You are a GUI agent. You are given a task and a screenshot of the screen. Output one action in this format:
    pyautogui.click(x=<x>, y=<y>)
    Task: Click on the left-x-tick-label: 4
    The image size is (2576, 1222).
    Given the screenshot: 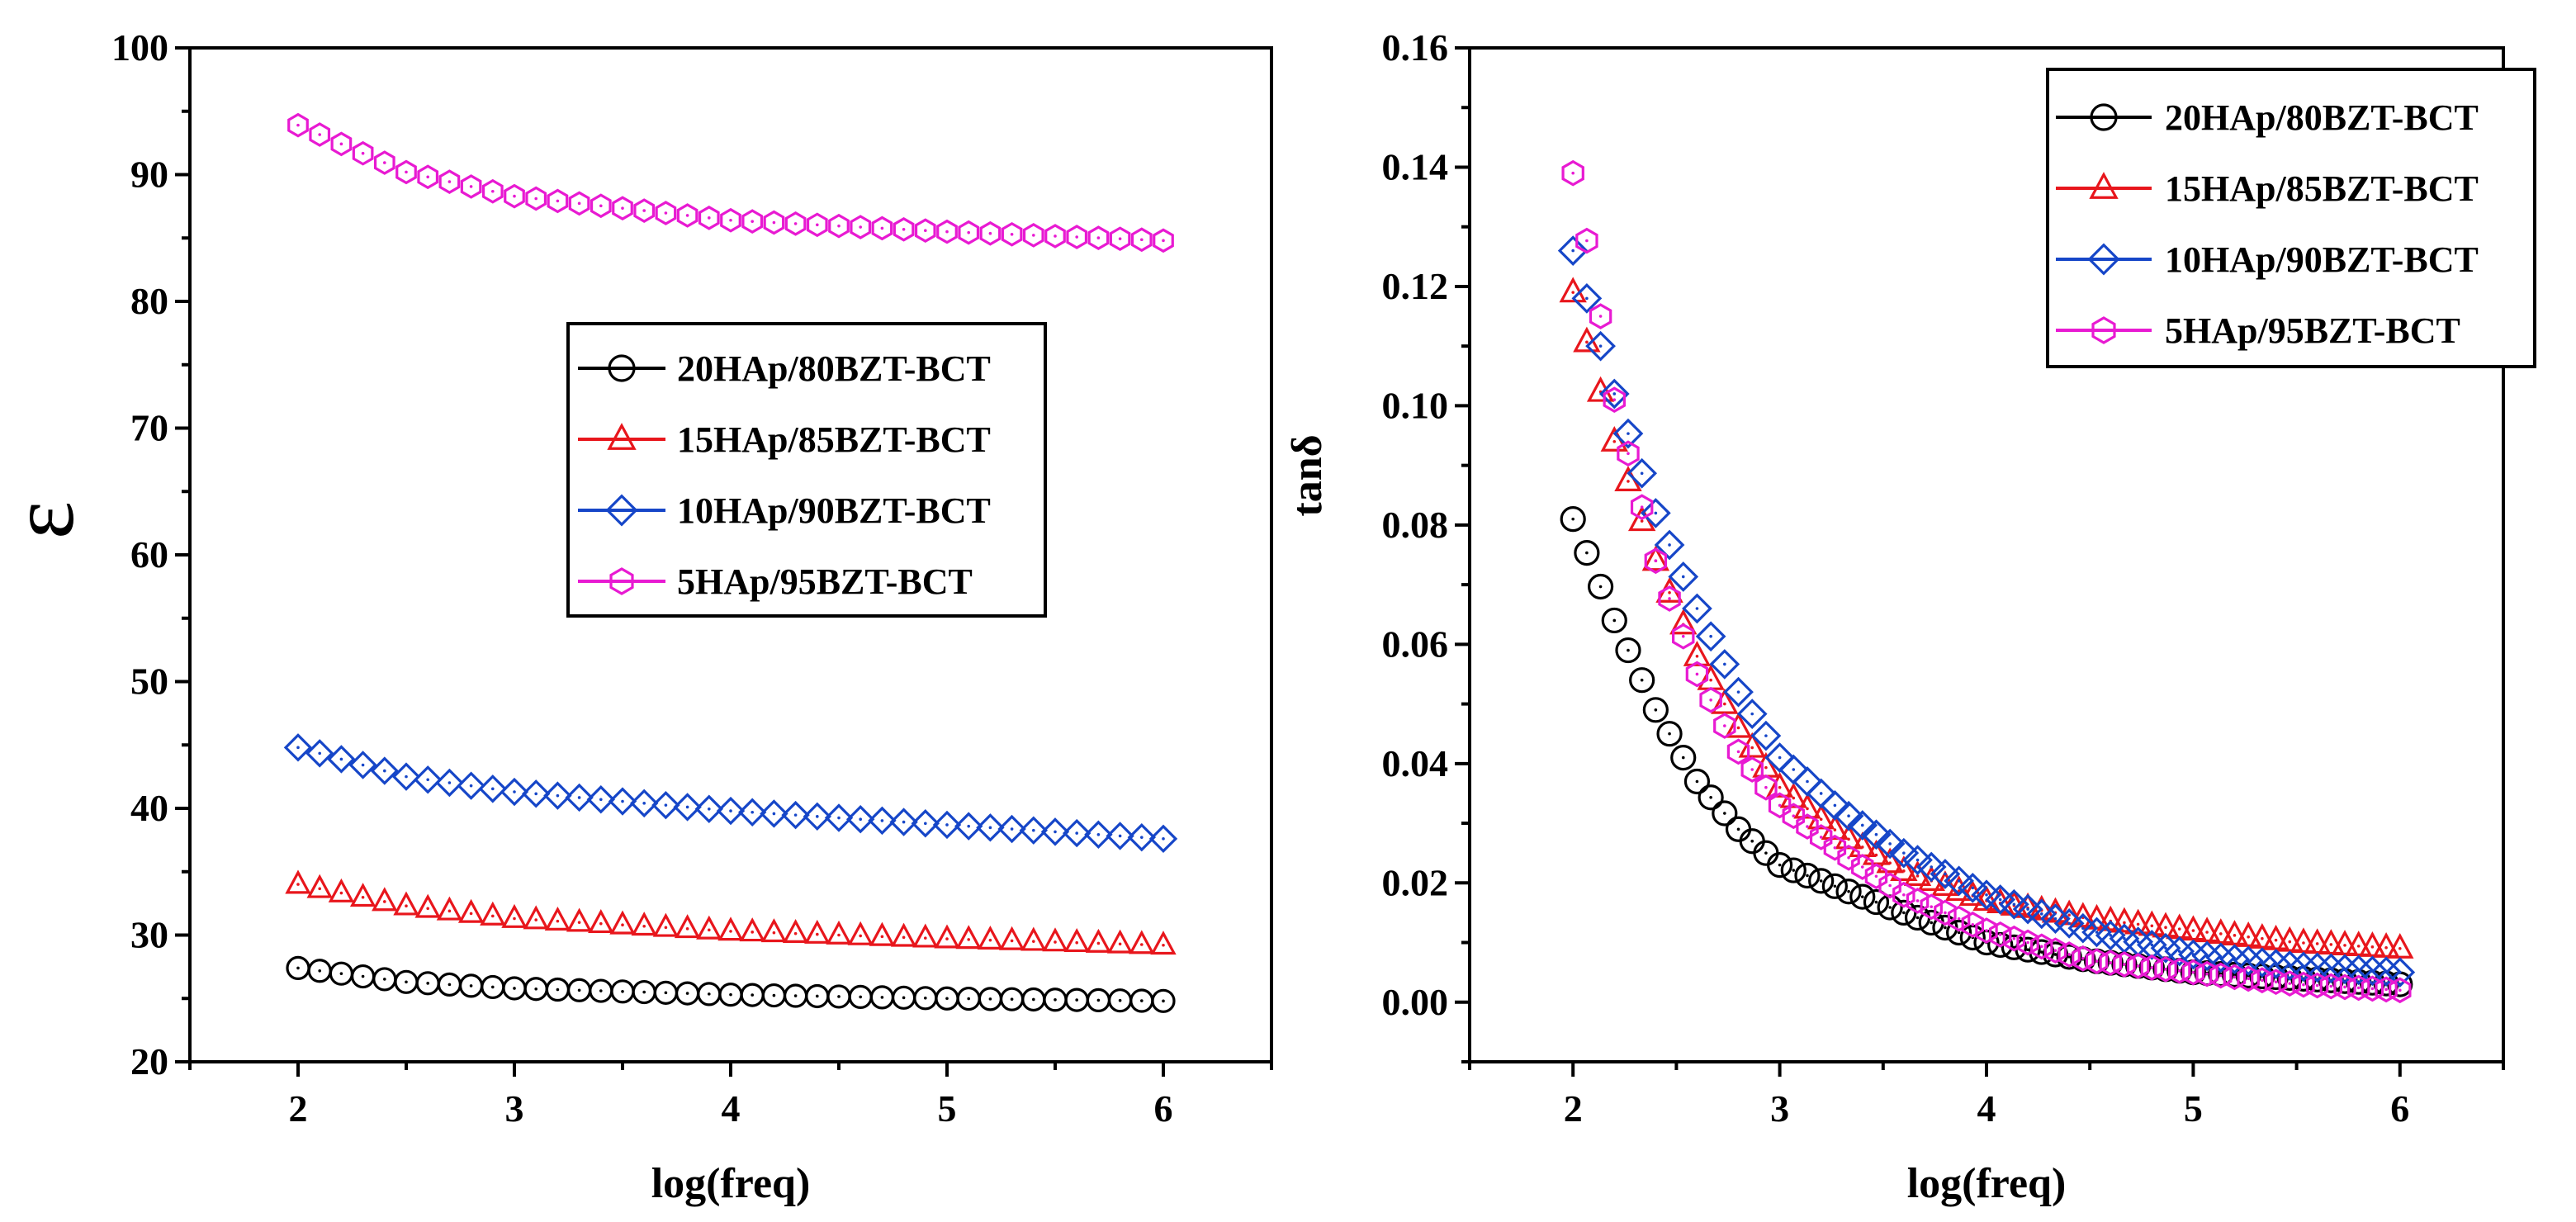 What is the action you would take?
    pyautogui.click(x=731, y=1108)
    